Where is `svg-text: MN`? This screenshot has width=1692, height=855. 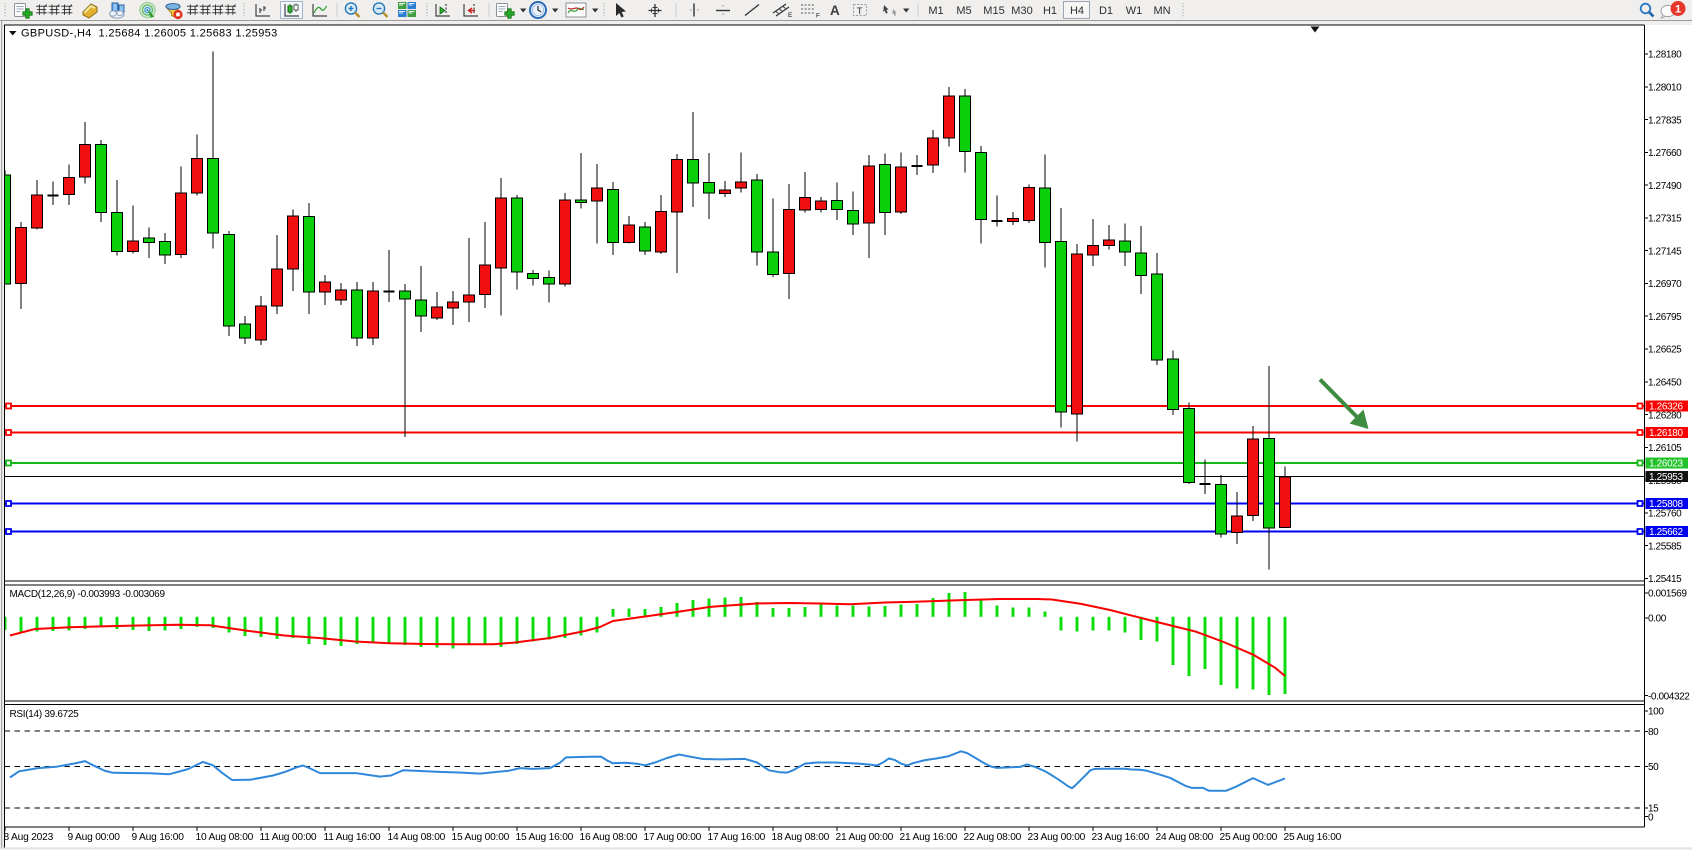
svg-text: MN is located at coordinates (1161, 11).